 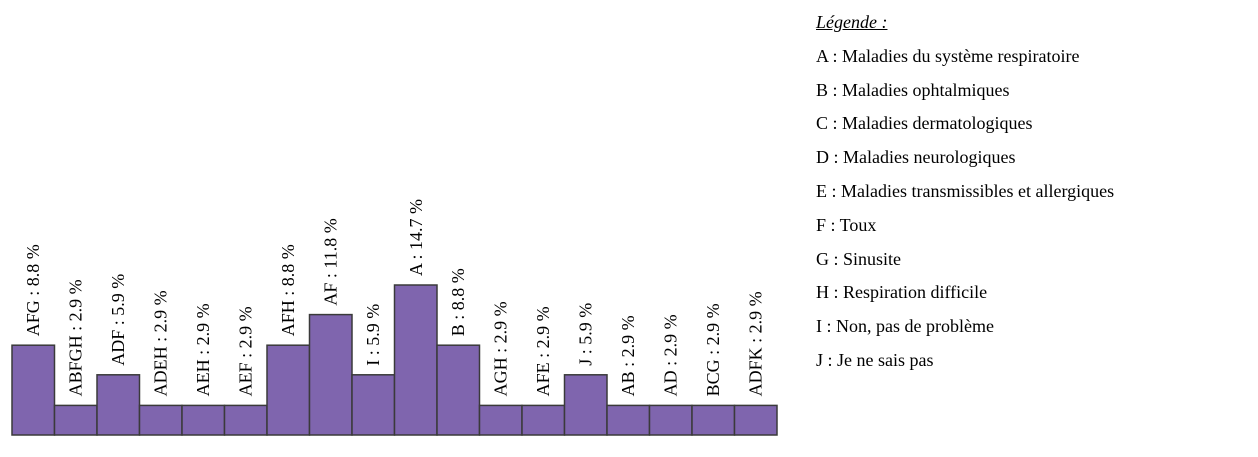 I want to click on bar-label-adf: ADF : 5.9 %, so click(x=118, y=320).